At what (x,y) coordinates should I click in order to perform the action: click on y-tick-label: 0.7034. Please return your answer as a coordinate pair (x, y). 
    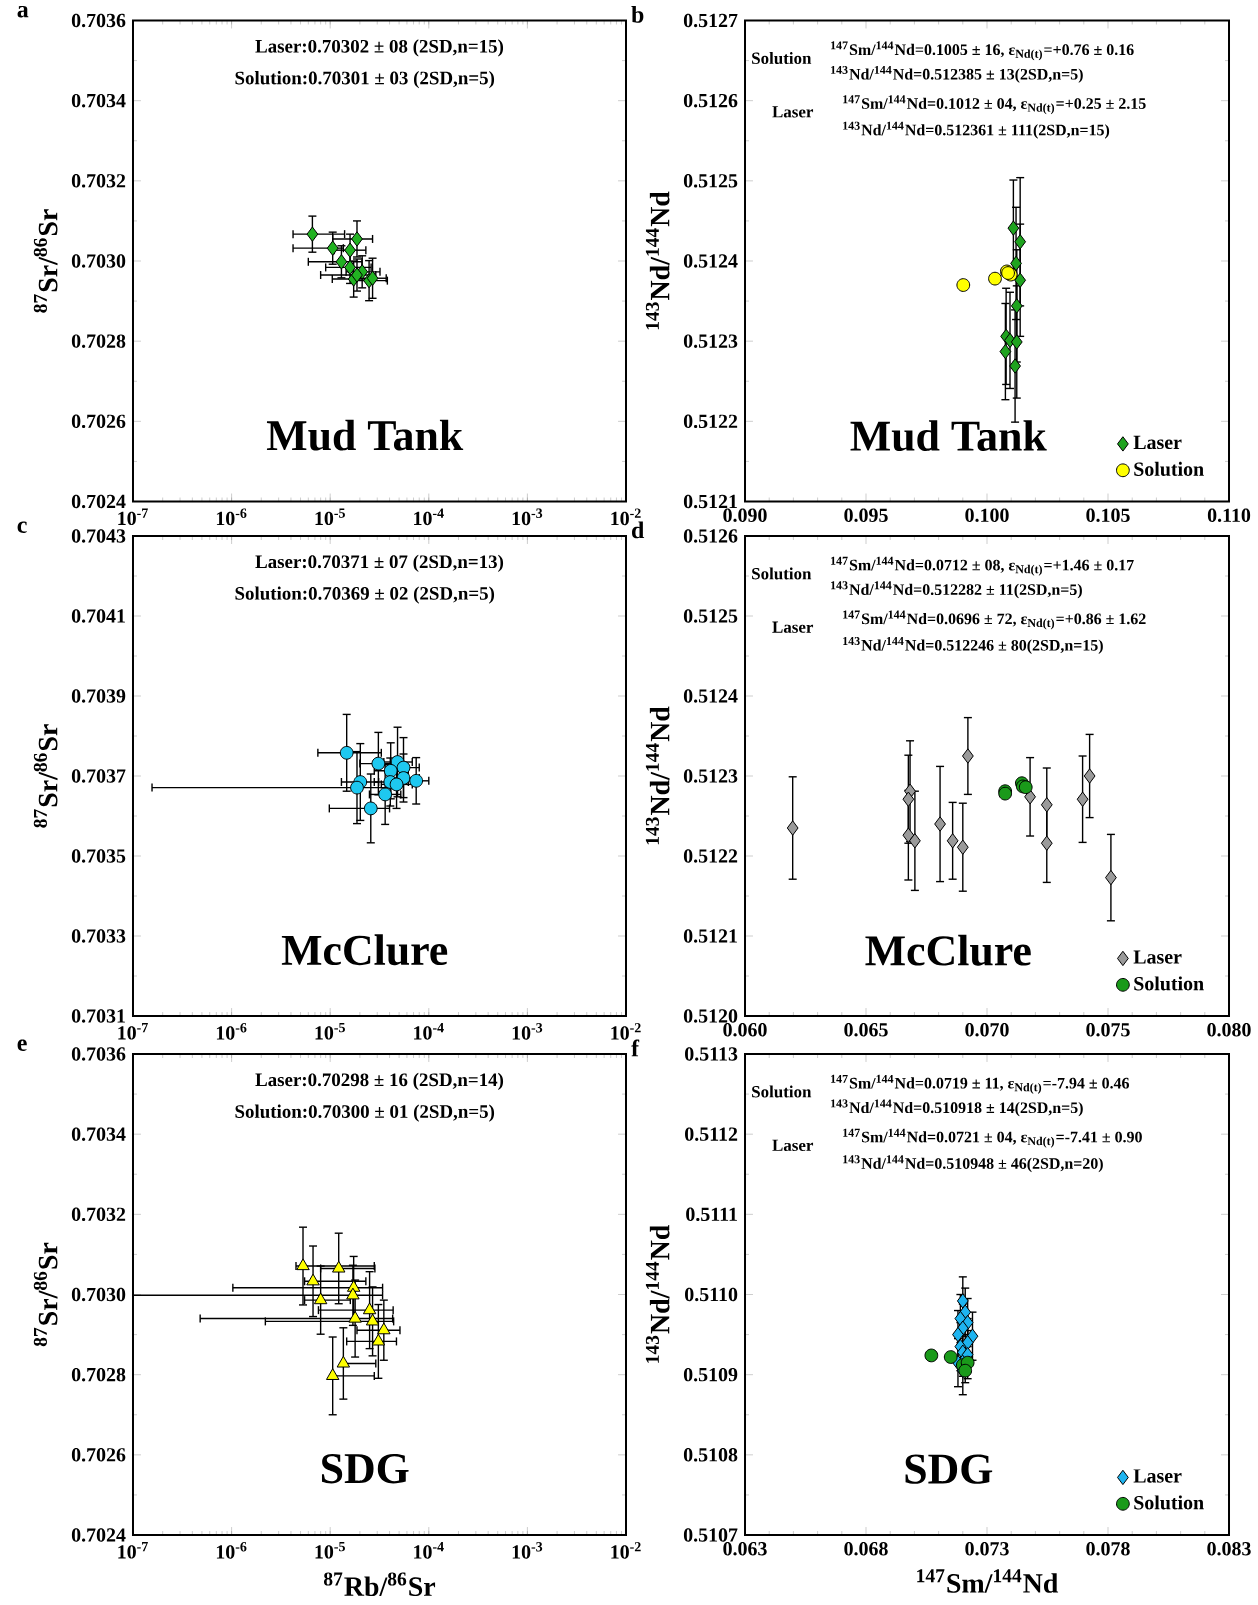
    Looking at the image, I should click on (98, 1134).